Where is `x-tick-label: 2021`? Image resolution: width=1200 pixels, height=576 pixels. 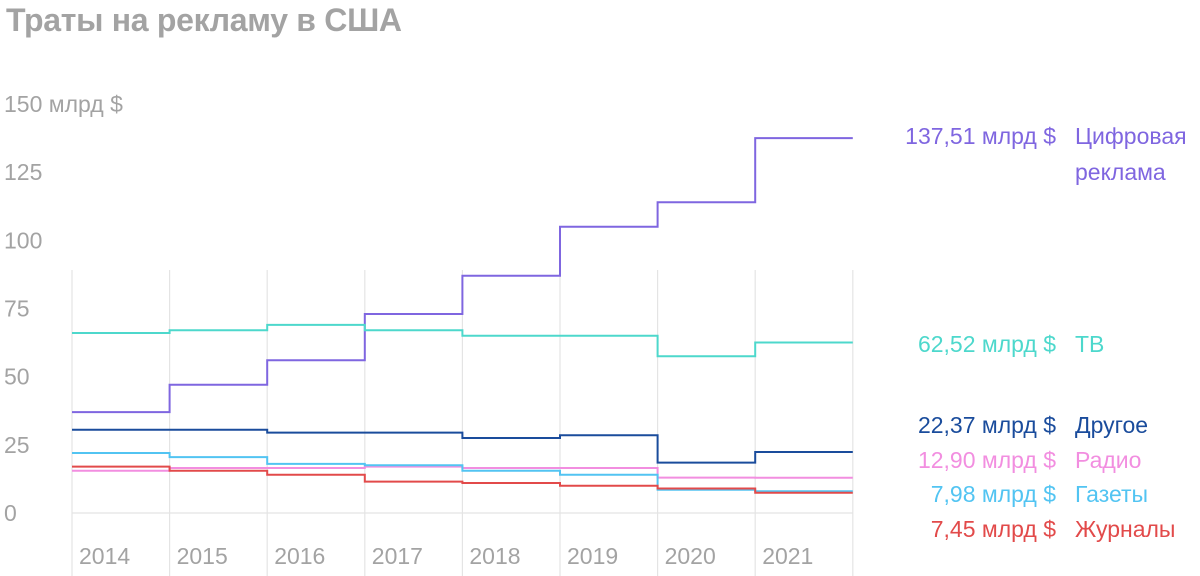 x-tick-label: 2021 is located at coordinates (787, 556).